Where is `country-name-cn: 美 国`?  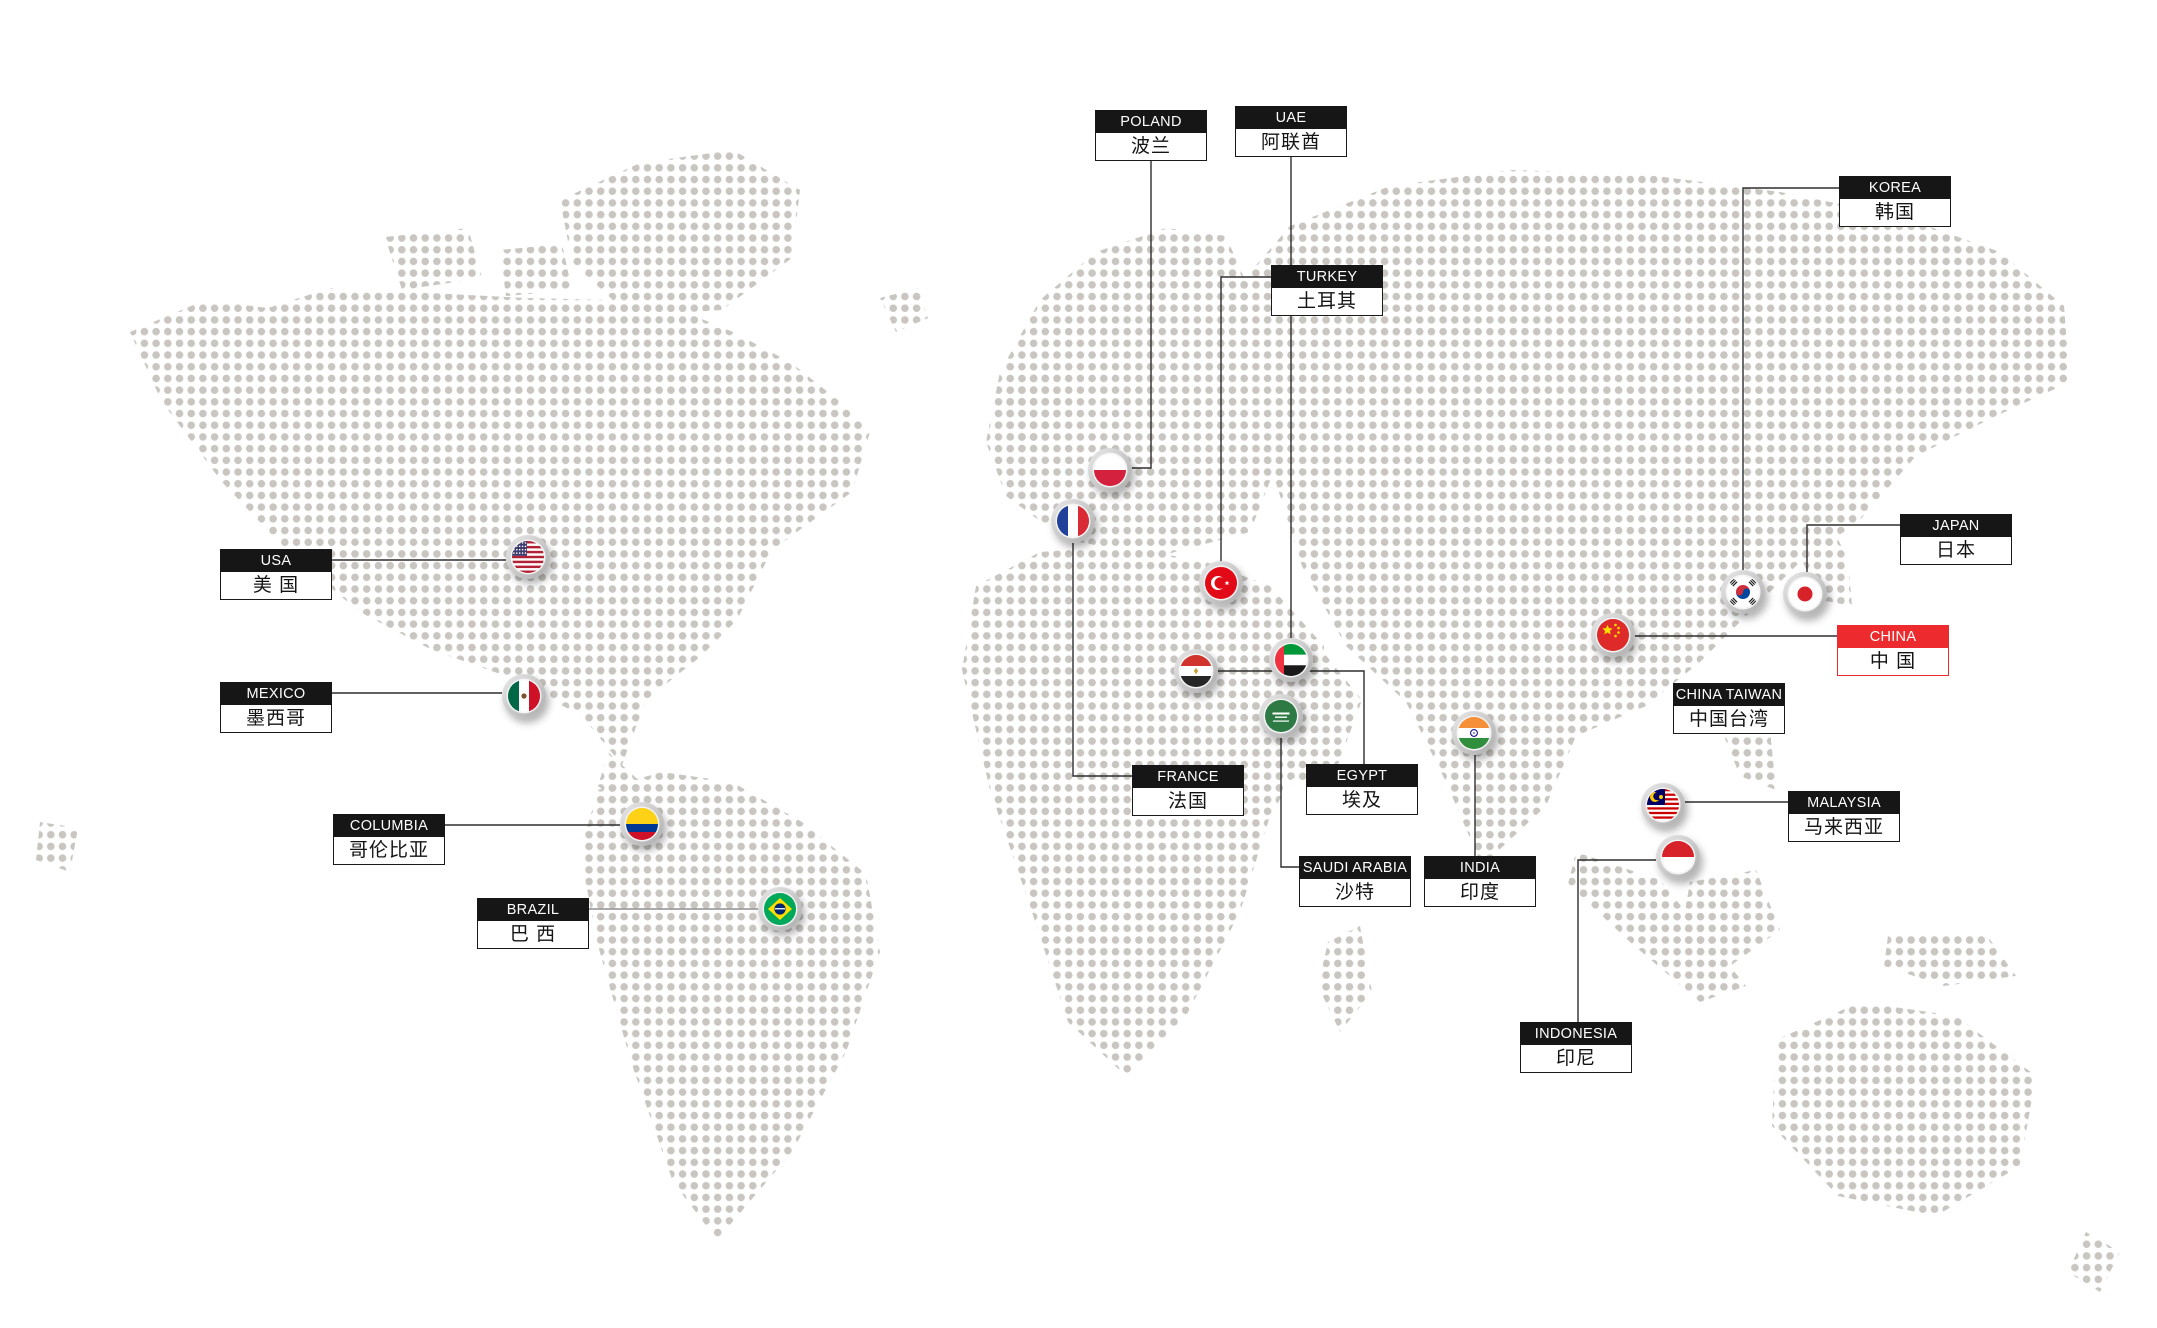
country-name-cn: 美 国 is located at coordinates (276, 586).